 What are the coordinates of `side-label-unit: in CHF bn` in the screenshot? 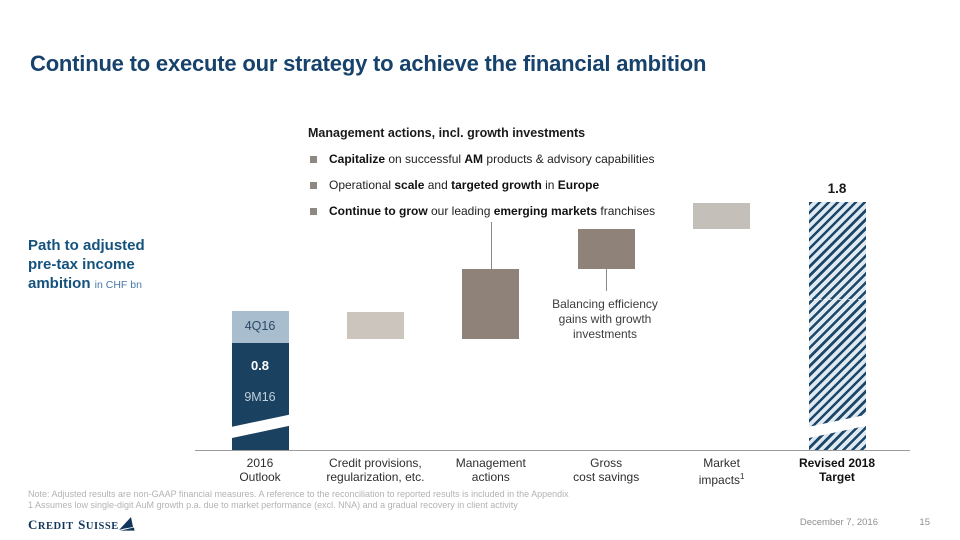 It's located at (118, 285).